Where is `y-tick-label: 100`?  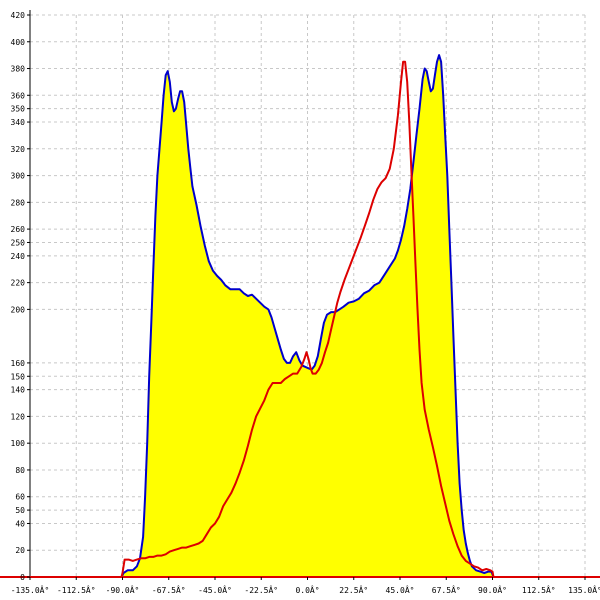
y-tick-label: 100 is located at coordinates (18, 443).